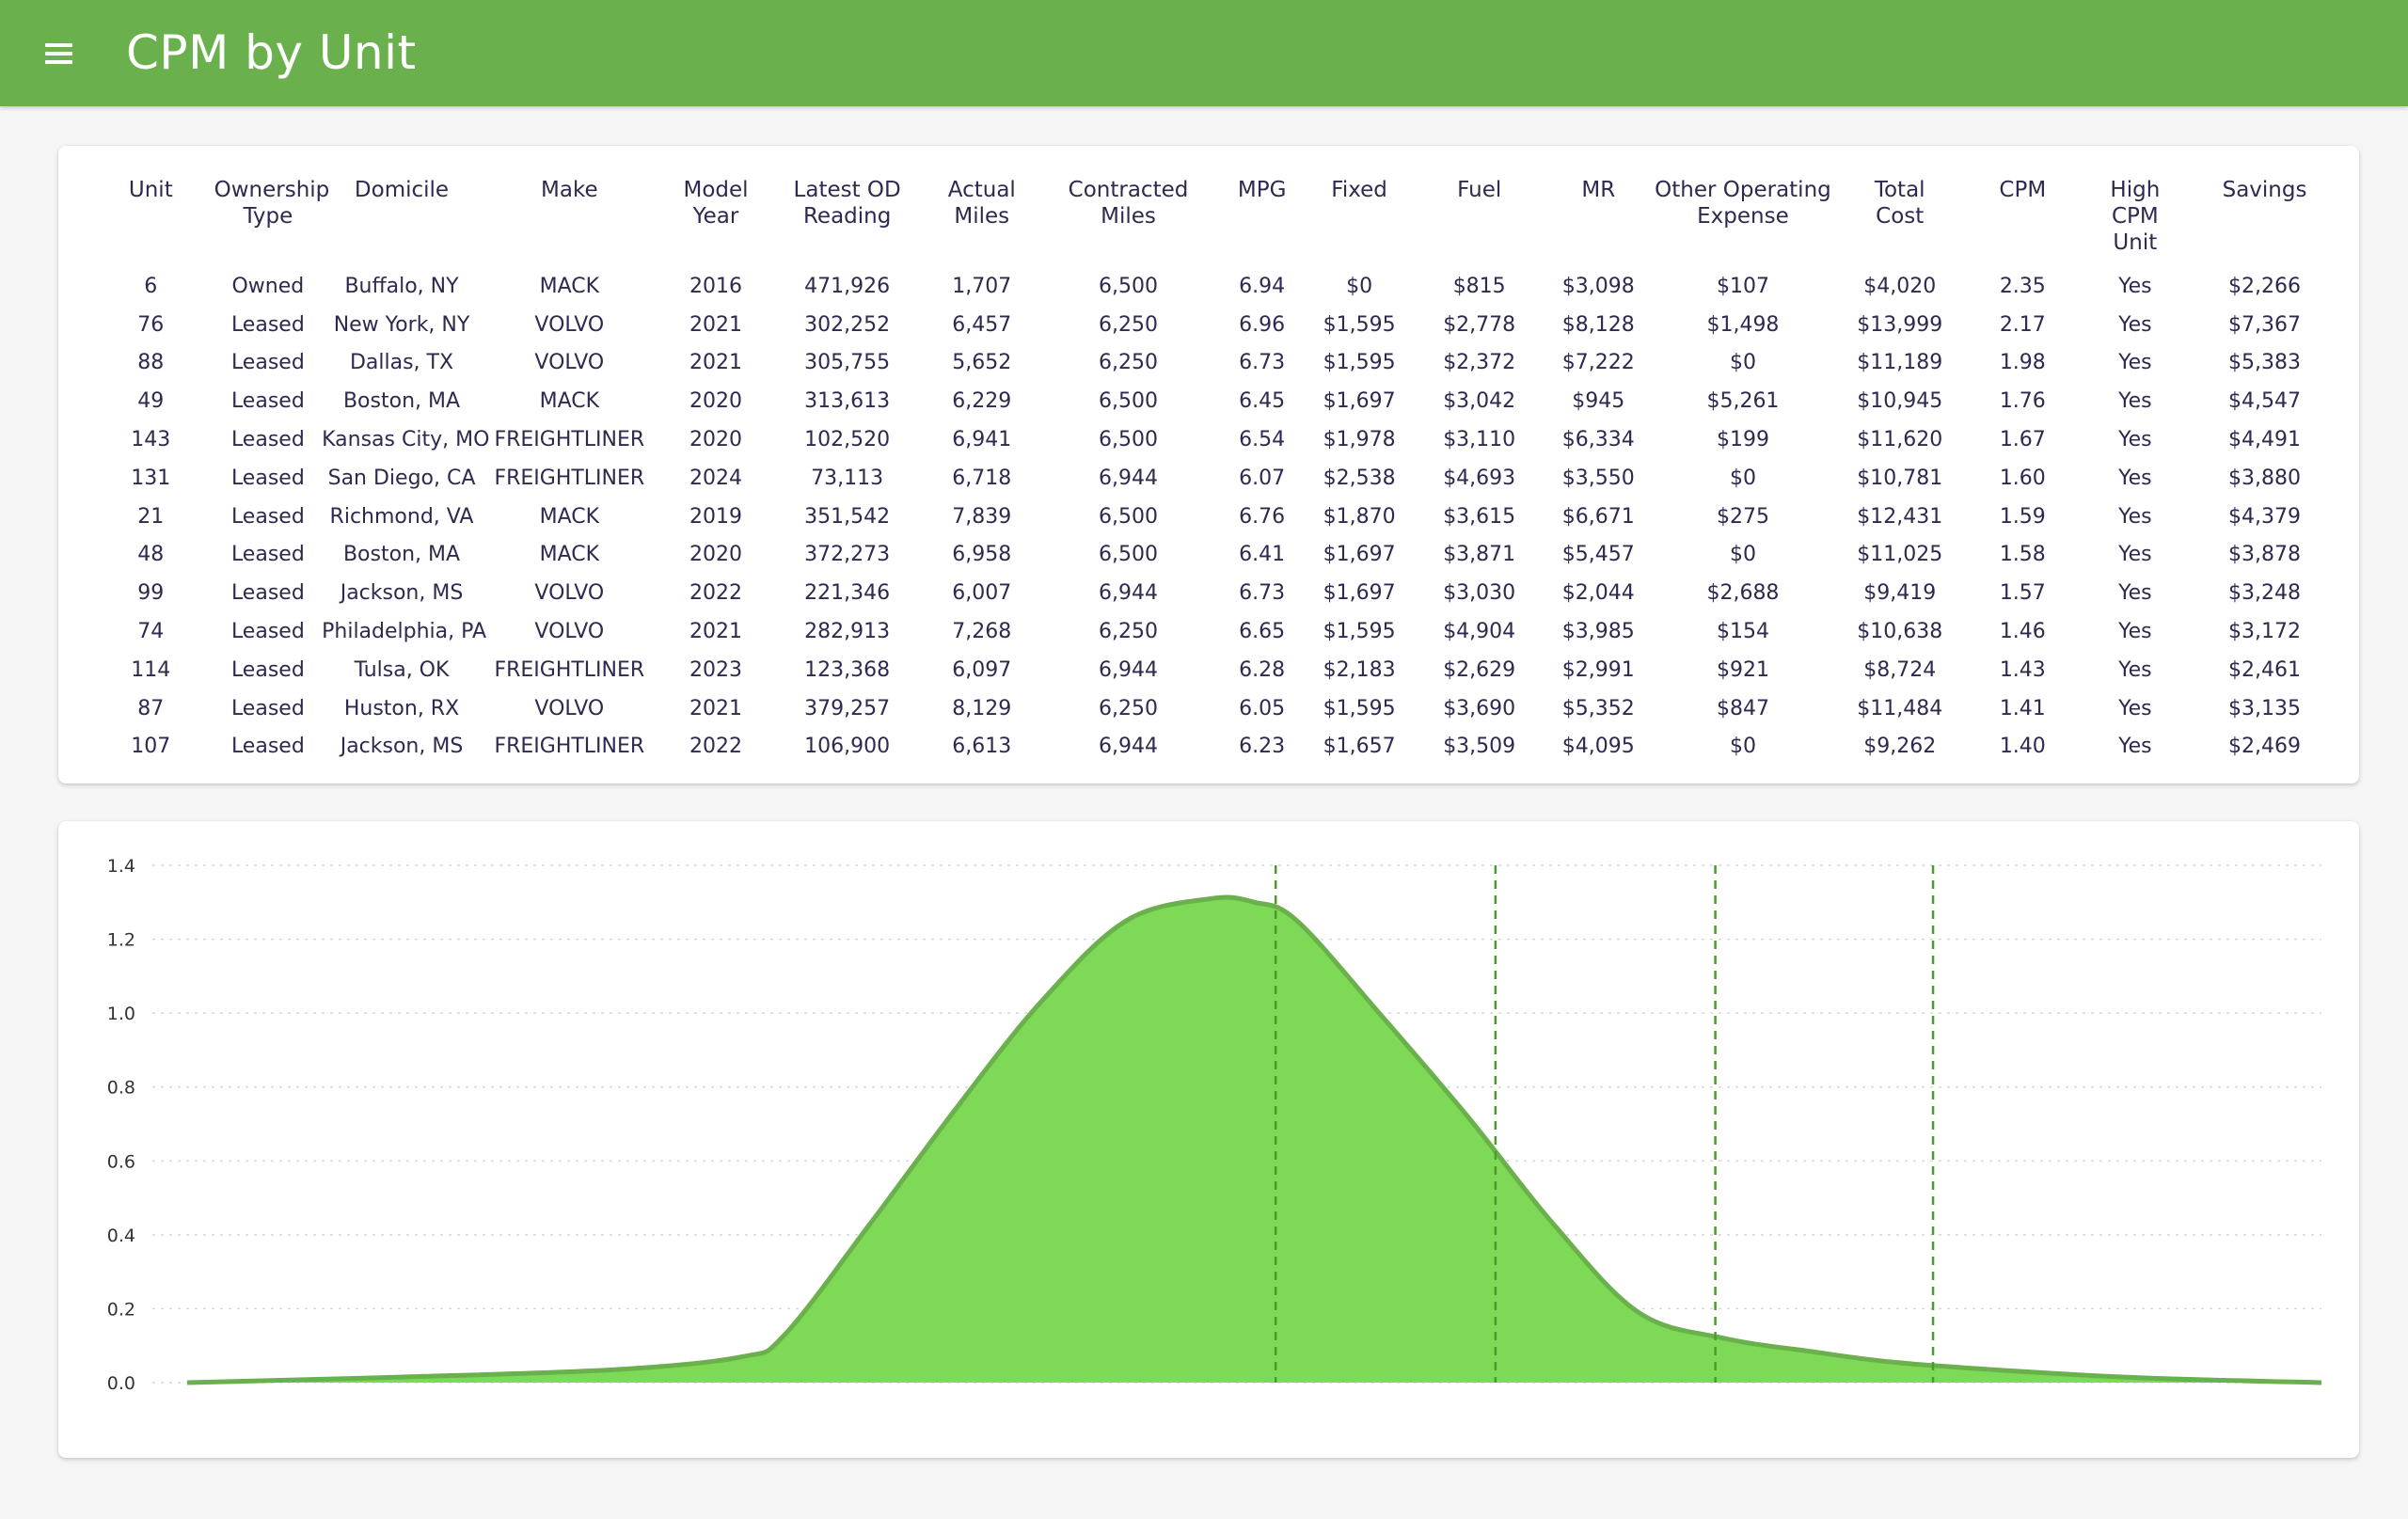 Image resolution: width=2408 pixels, height=1519 pixels. Describe the element at coordinates (402, 401) in the screenshot. I see `table-cell: Boston, MA` at that location.